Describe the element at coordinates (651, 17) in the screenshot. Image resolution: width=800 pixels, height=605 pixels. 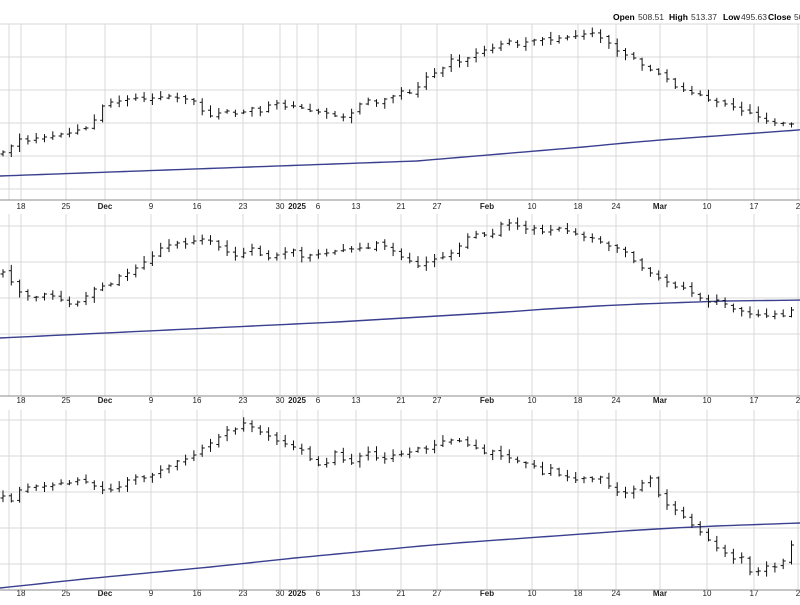
I see `open-value: 508.51` at that location.